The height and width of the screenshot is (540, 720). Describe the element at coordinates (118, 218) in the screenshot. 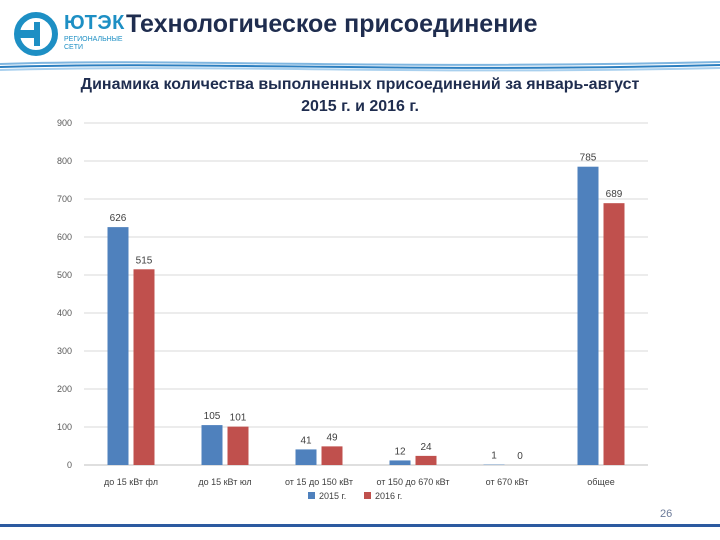

I see `data-label: 626` at that location.